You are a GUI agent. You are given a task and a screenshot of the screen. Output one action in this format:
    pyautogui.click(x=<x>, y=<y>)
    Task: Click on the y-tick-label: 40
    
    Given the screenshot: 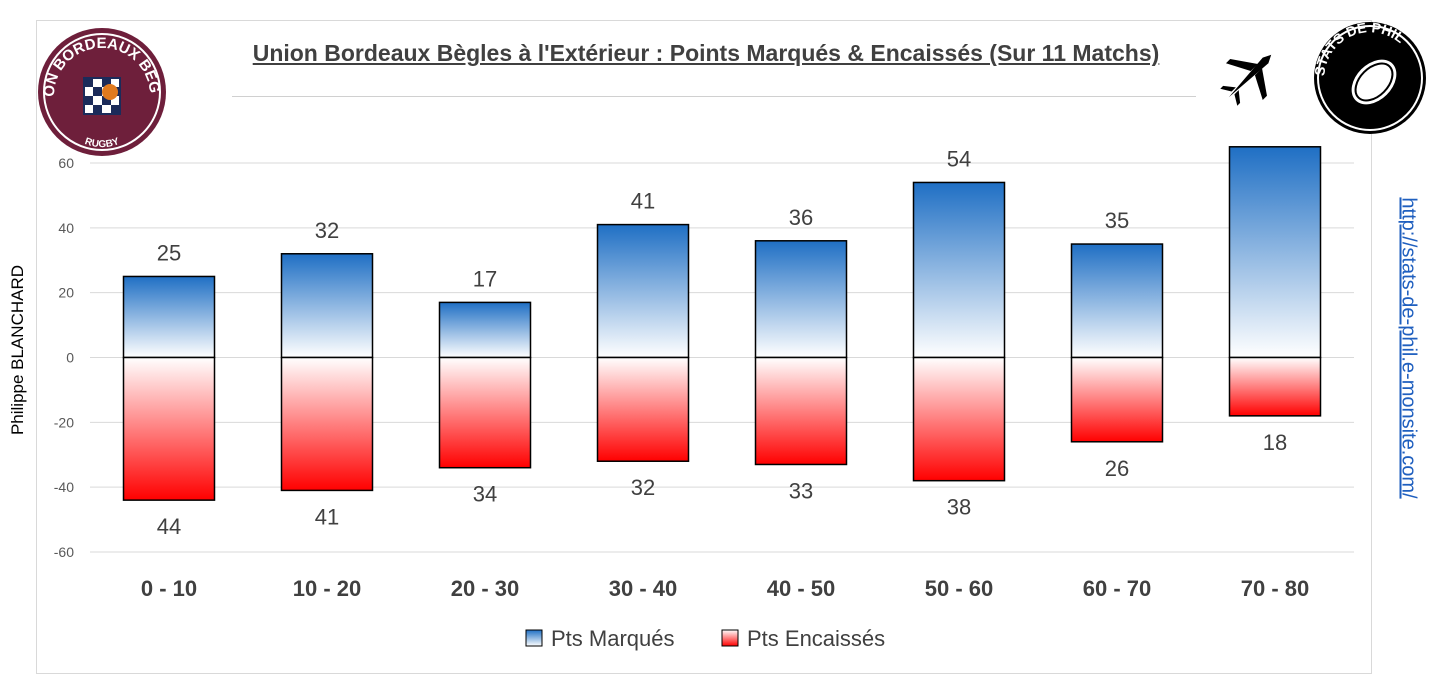 What is the action you would take?
    pyautogui.click(x=66, y=228)
    